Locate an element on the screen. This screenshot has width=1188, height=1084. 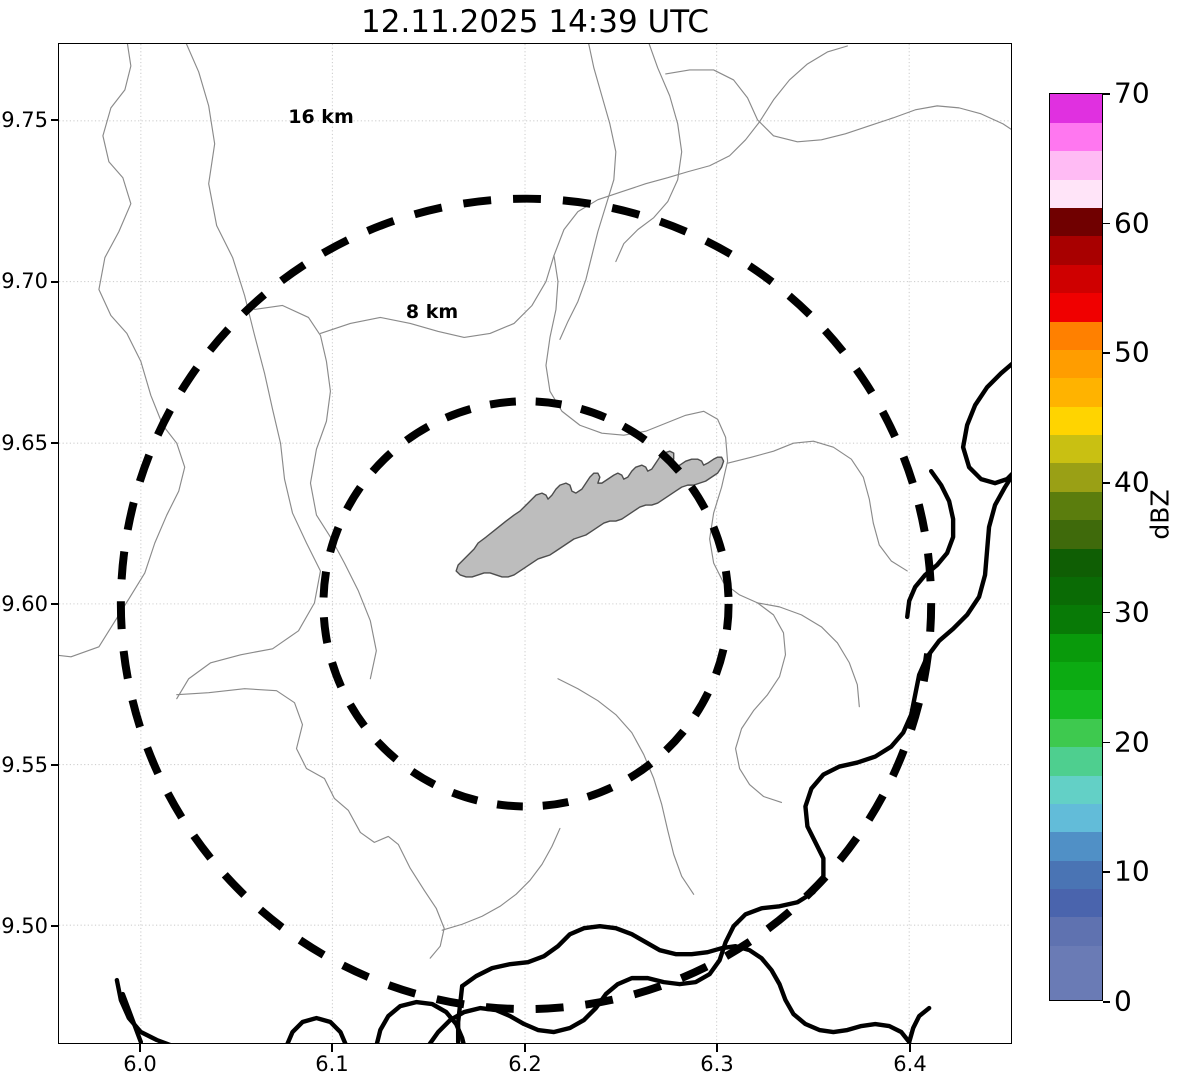
ytick-49-50: 49.50 is located at coordinates (24, 926).